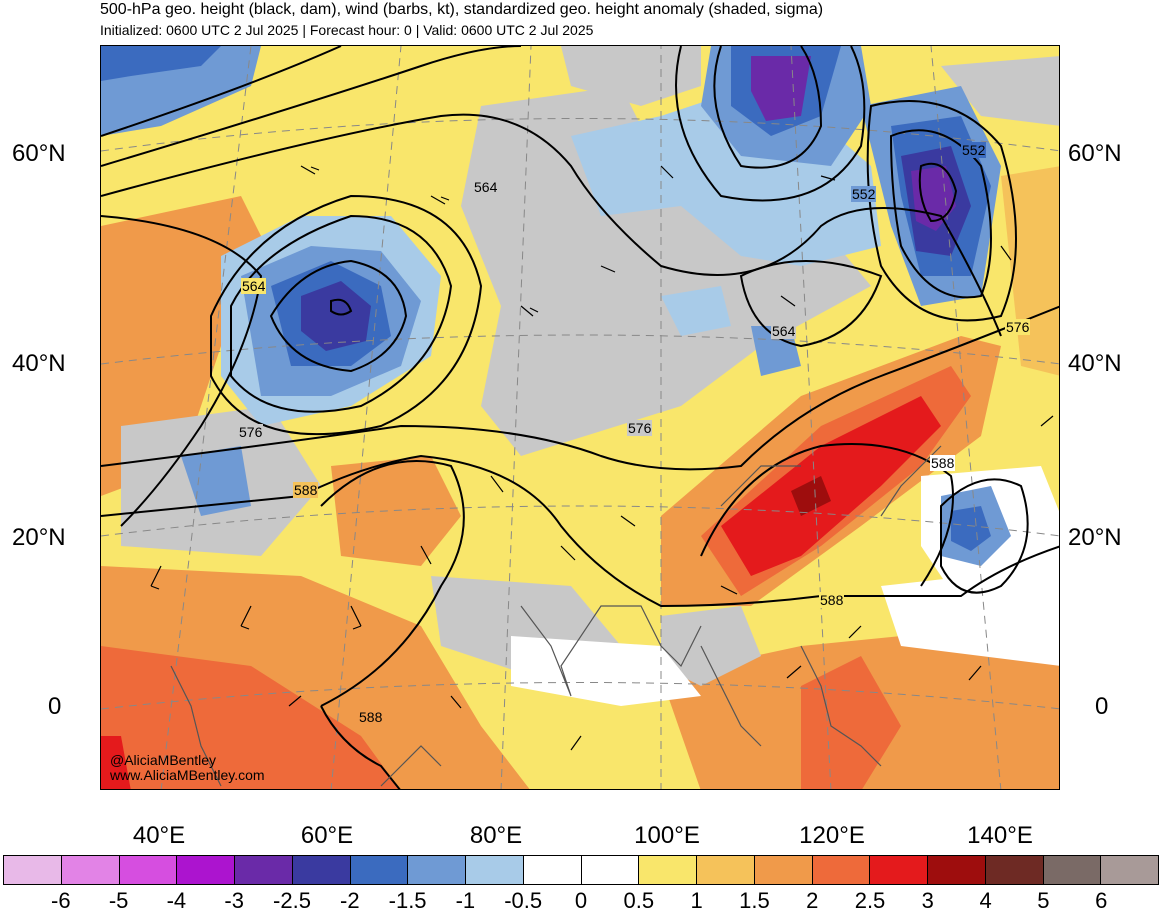 The height and width of the screenshot is (914, 1160). Describe the element at coordinates (250, 717) in the screenshot. I see `anomaly-africa-red-orange` at that location.